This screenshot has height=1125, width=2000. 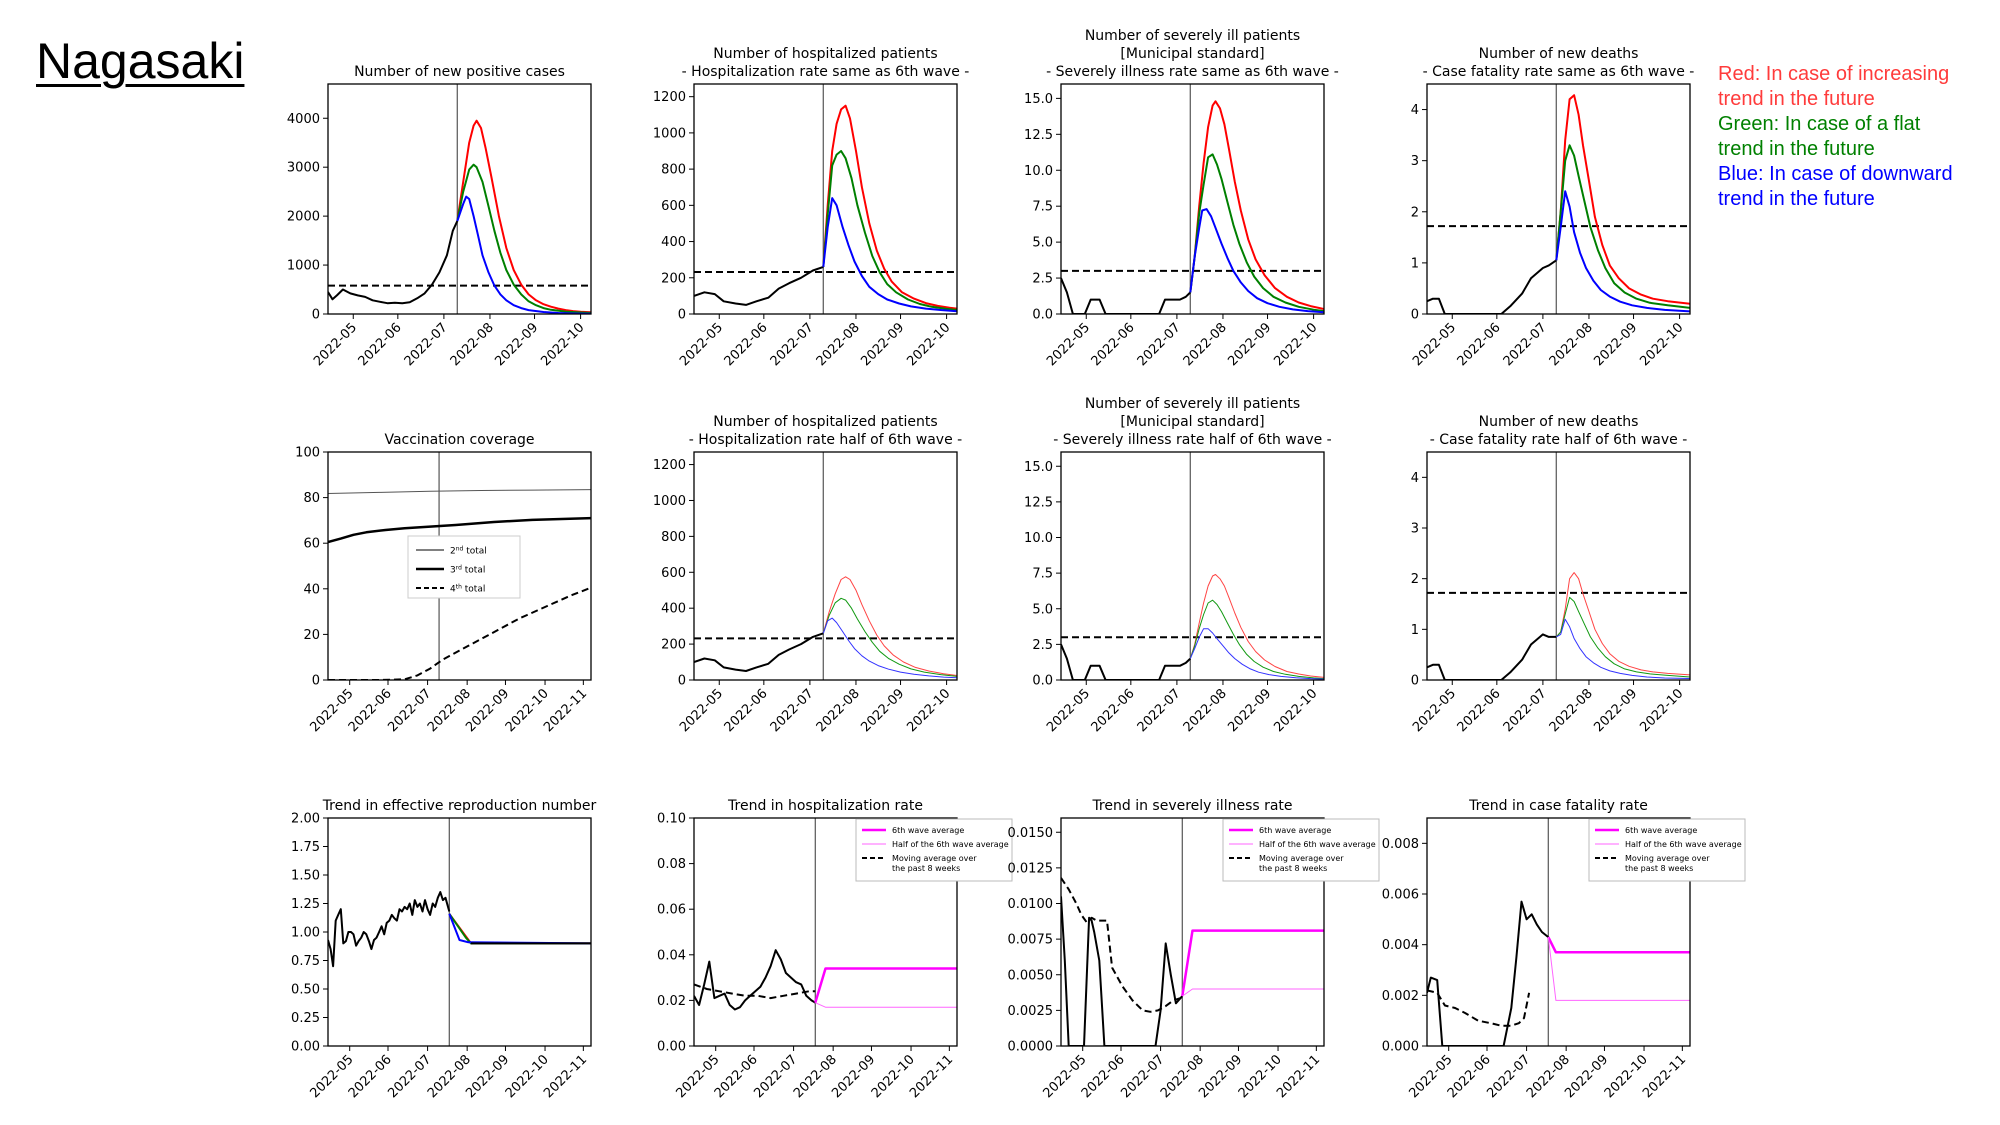 I want to click on chart-title: Number of new positive cases, so click(x=459, y=72).